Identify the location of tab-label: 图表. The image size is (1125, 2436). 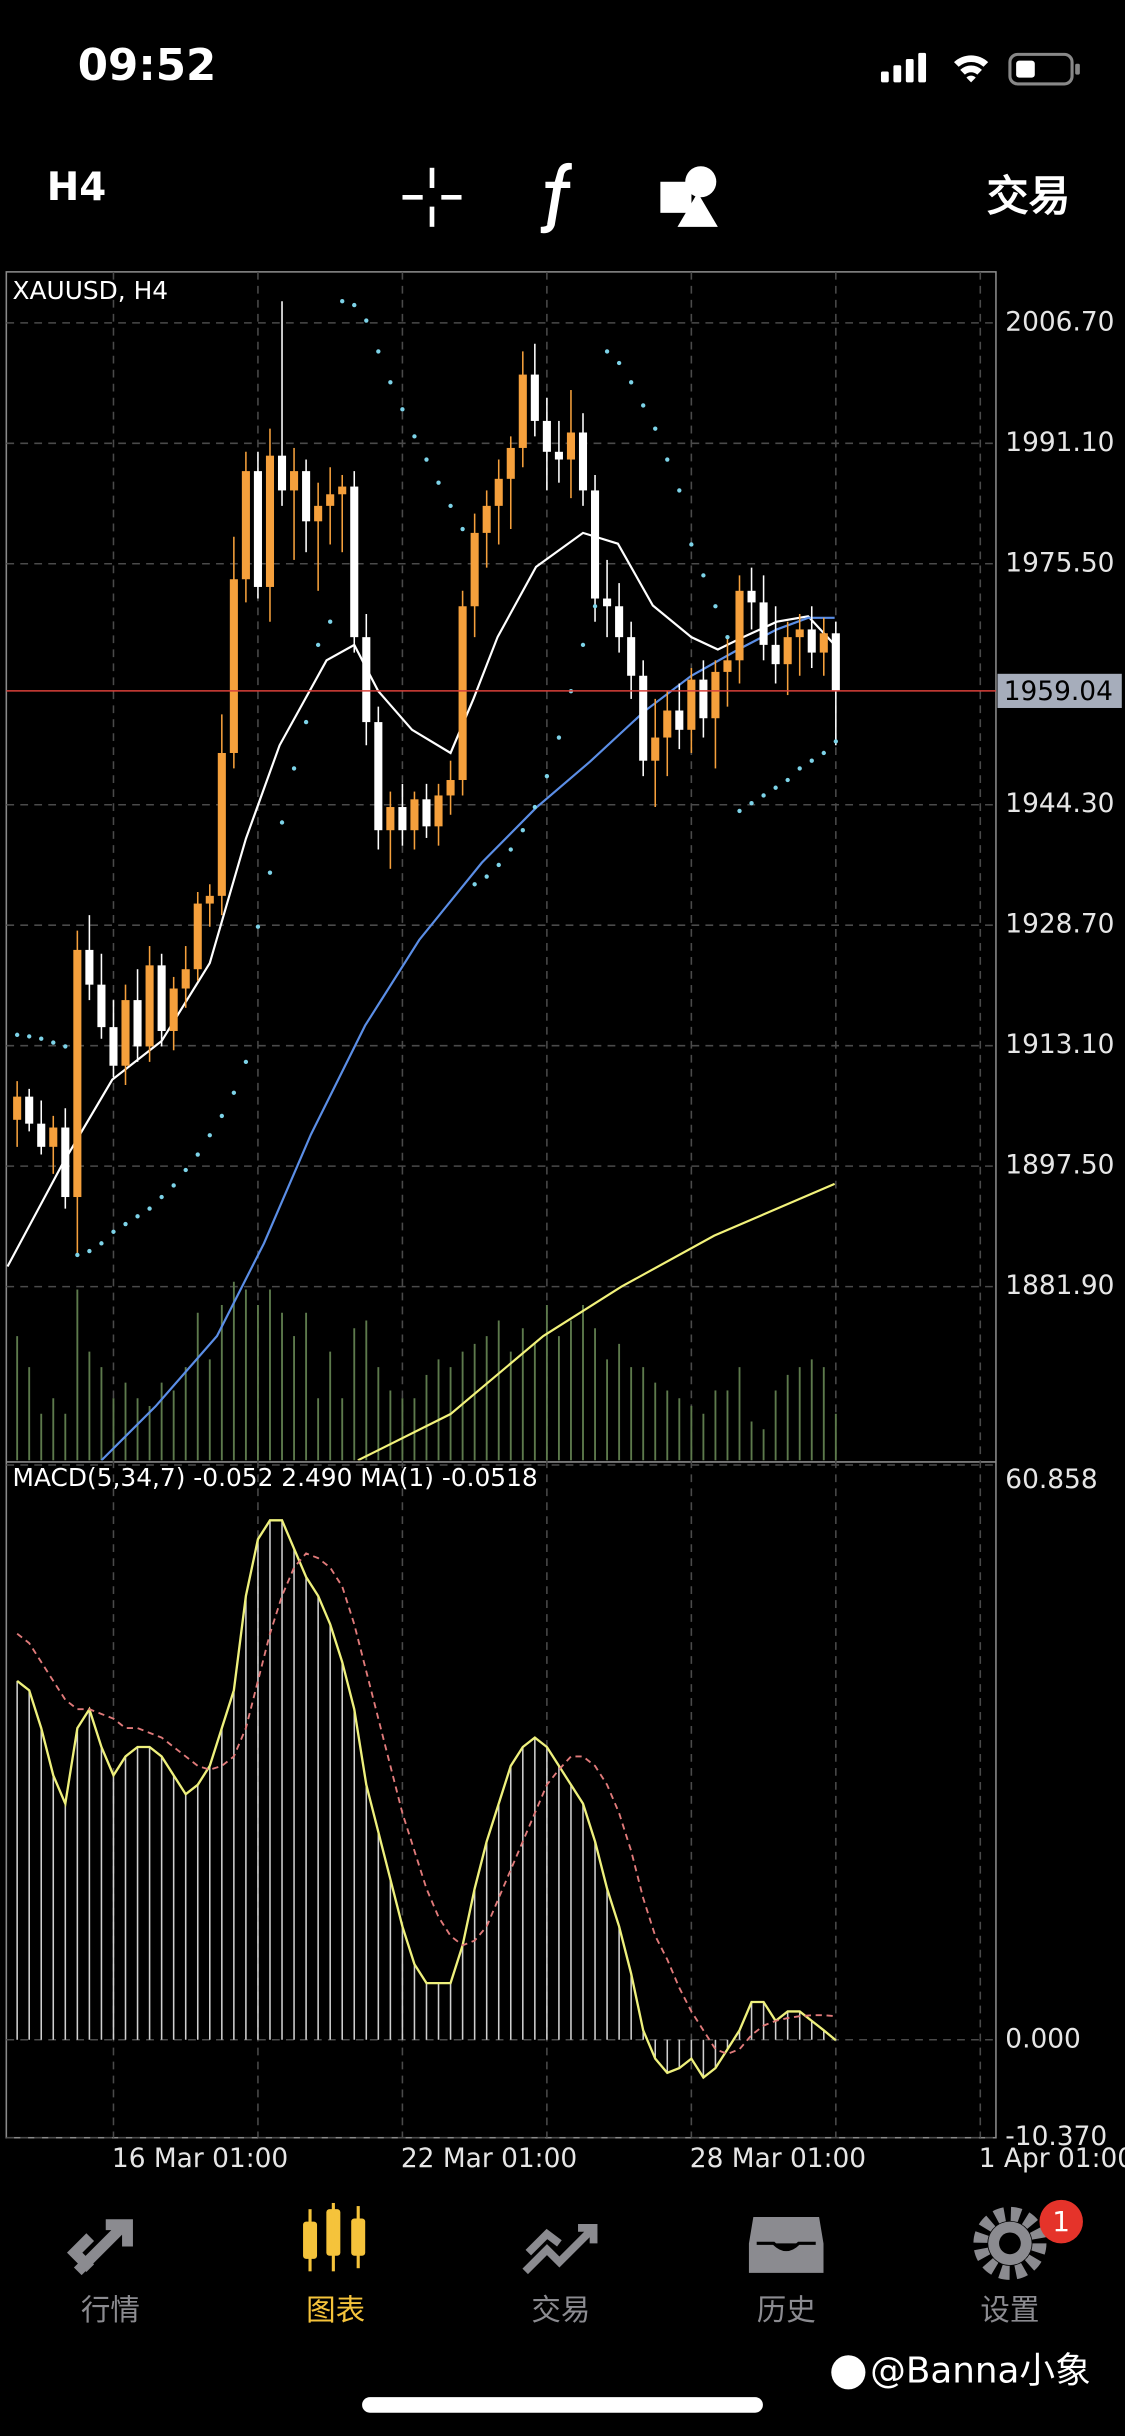
(335, 2310).